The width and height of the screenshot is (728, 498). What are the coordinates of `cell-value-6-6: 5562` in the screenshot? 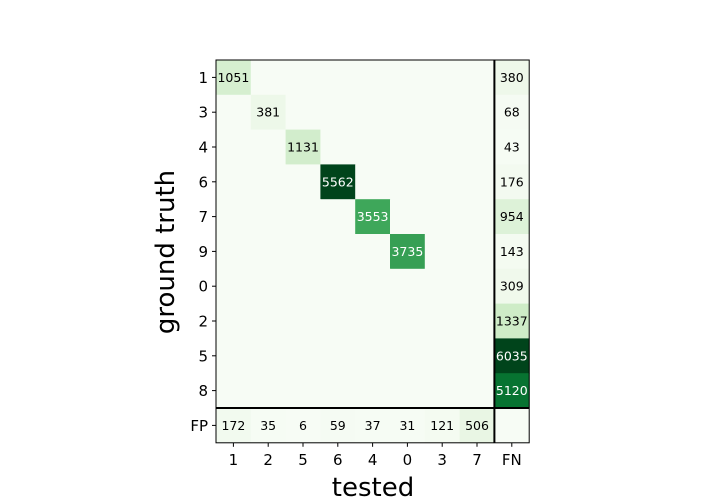 It's located at (338, 181).